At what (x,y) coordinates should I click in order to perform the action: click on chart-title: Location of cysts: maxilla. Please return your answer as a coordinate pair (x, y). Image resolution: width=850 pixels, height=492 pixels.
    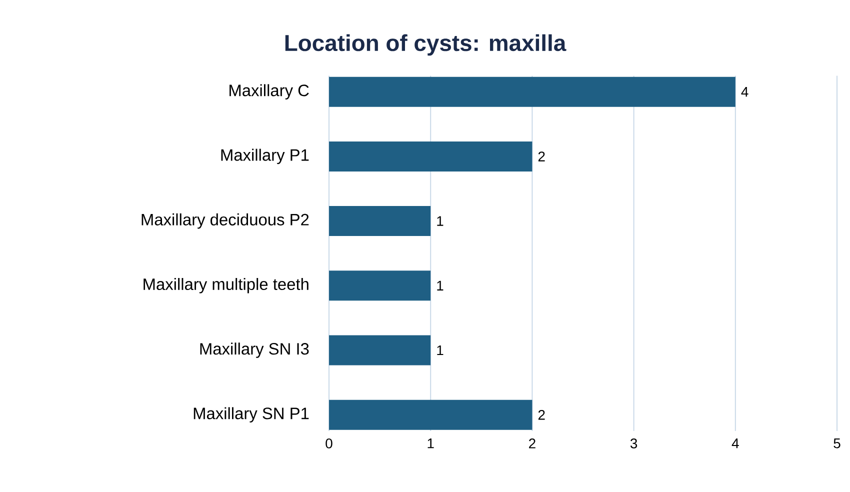
    Looking at the image, I should click on (425, 45).